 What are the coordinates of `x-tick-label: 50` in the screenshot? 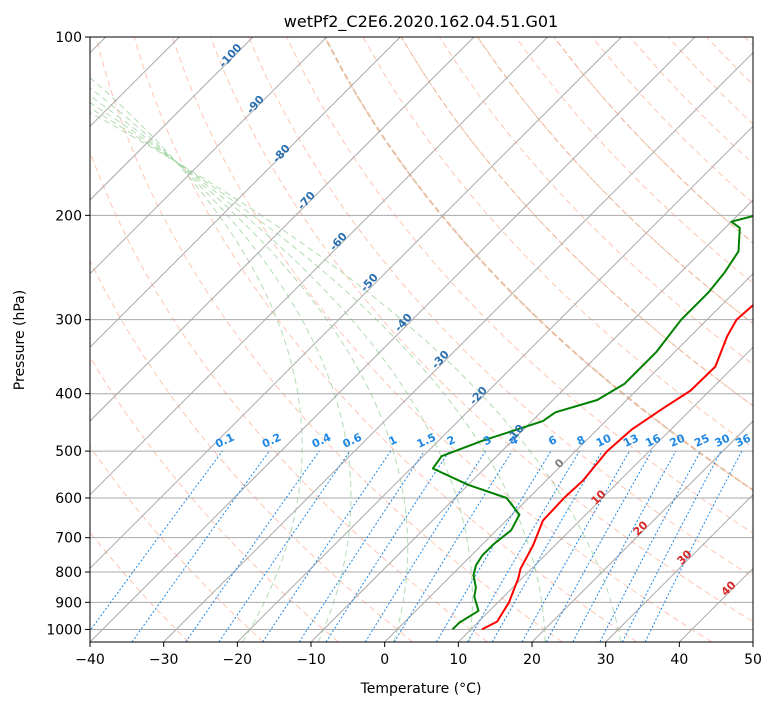 It's located at (753, 660).